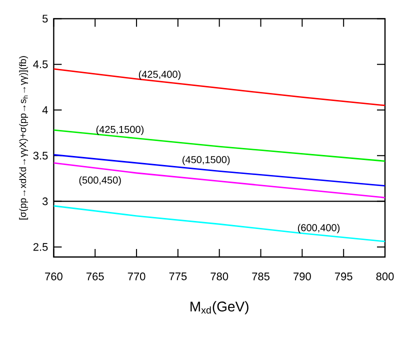 This screenshot has height=346, width=402. What do you see at coordinates (45, 18) in the screenshot?
I see `y-tick-label: 5` at bounding box center [45, 18].